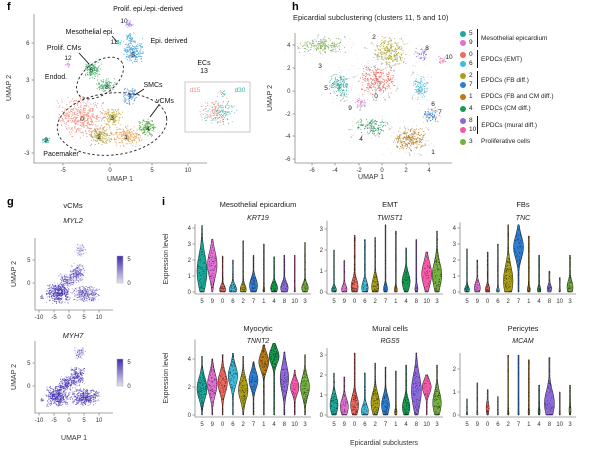 The height and width of the screenshot is (453, 600). What do you see at coordinates (326, 88) in the screenshot?
I see `subcluster-number: 5` at bounding box center [326, 88].